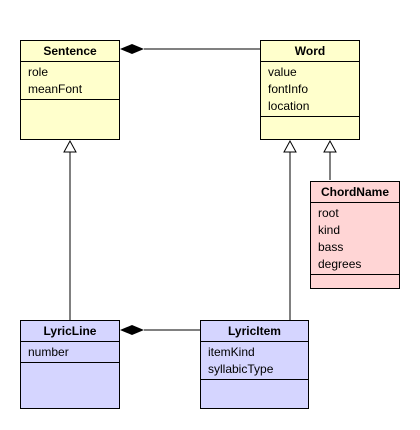 The width and height of the screenshot is (420, 430). Describe the element at coordinates (355, 192) in the screenshot. I see `class-name-chordname: ChordName` at that location.